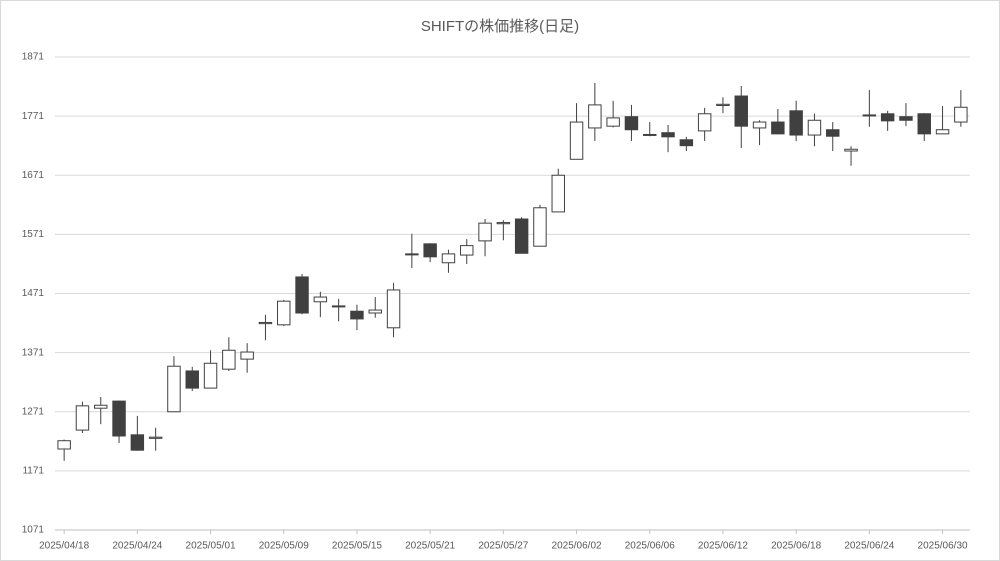 The width and height of the screenshot is (1000, 561). What do you see at coordinates (33, 116) in the screenshot?
I see `y-tick-label: 1771` at bounding box center [33, 116].